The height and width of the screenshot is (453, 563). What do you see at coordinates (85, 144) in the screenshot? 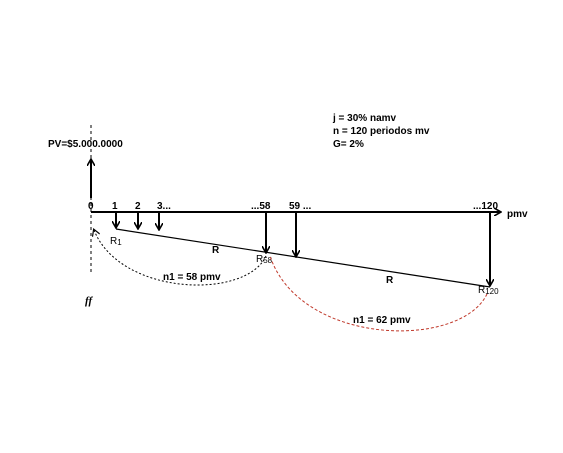
I see `pv-label: PV=$5.000.0000` at bounding box center [85, 144].